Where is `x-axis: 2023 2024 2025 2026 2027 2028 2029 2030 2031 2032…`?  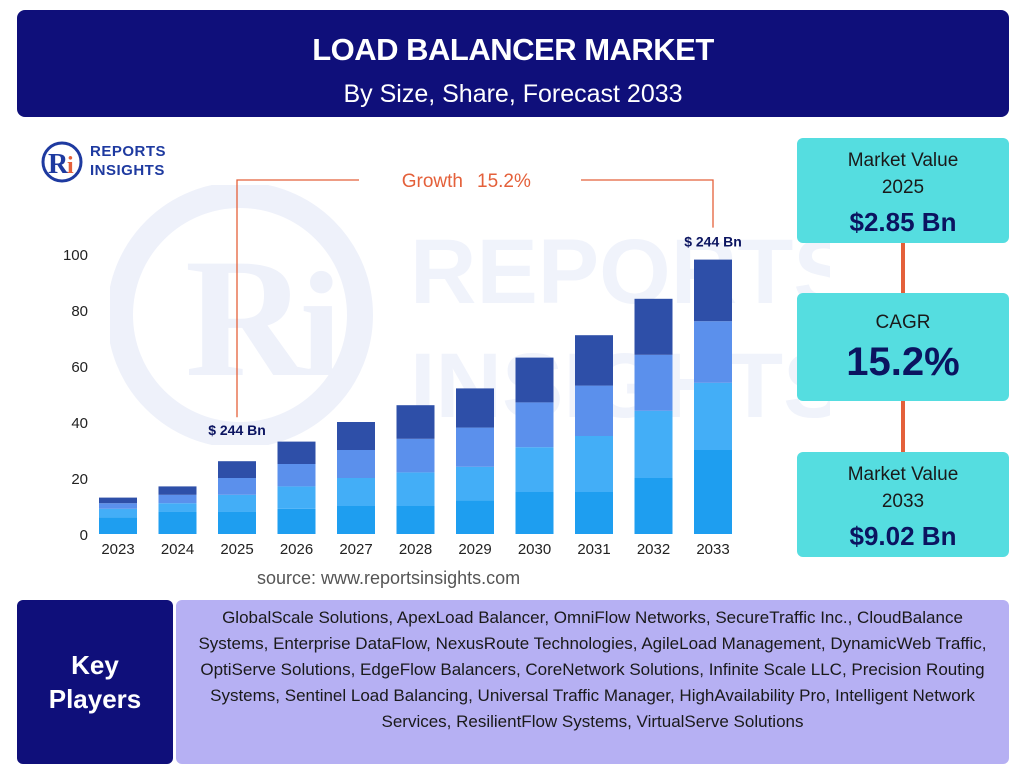
x-axis: 2023 2024 2025 2026 2027 2028 2029 2030 2031 2032… is located at coordinates (415, 549).